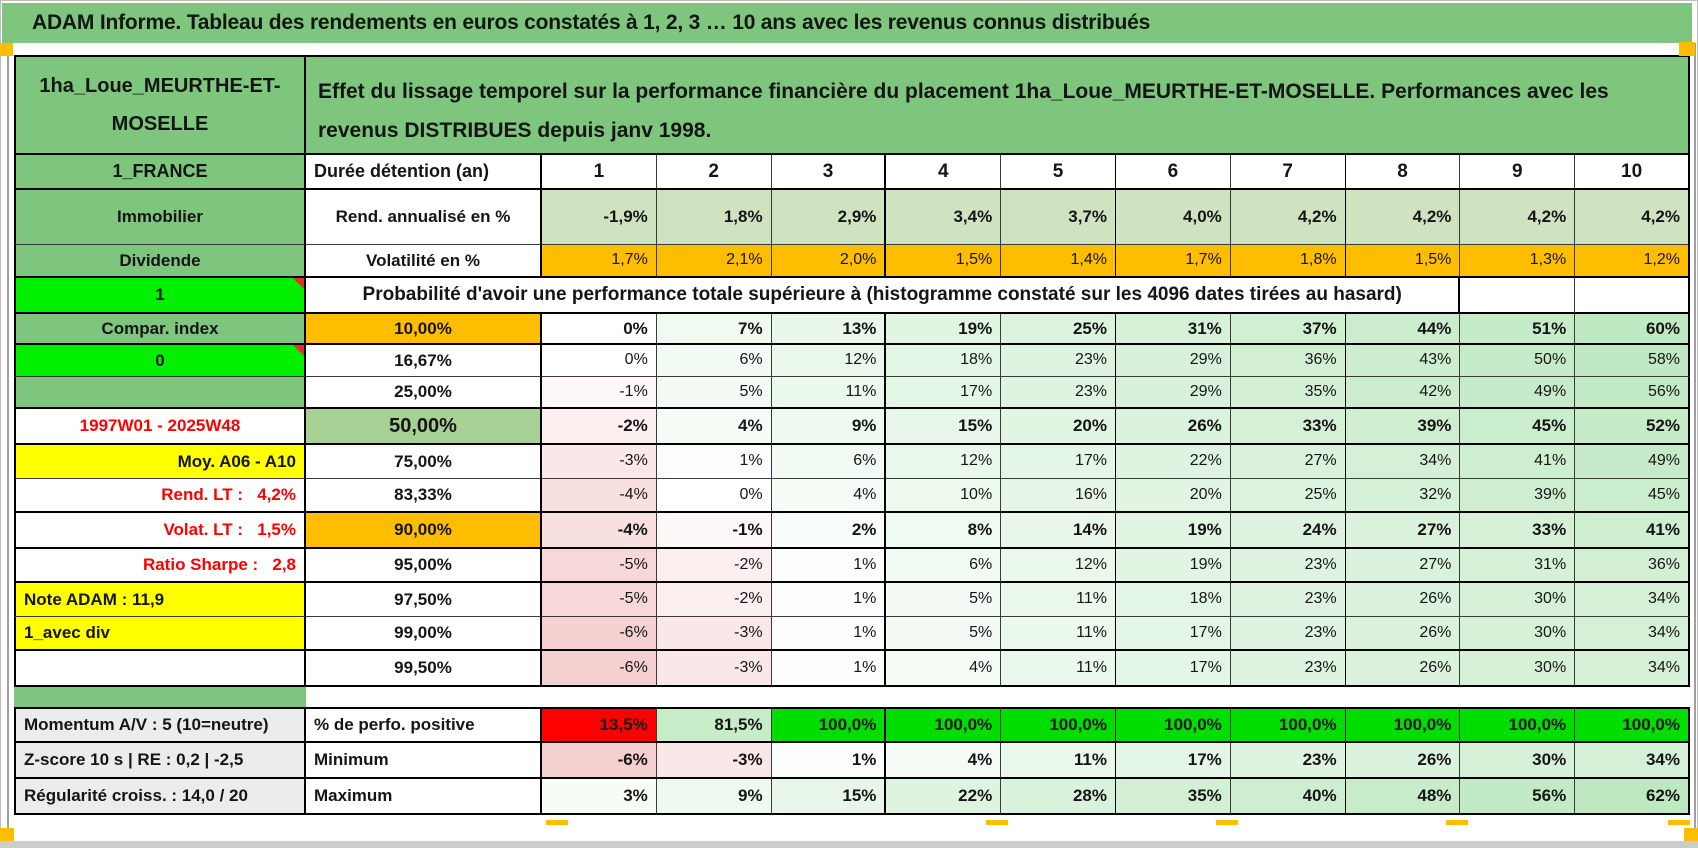 The height and width of the screenshot is (848, 1698). What do you see at coordinates (1173, 329) in the screenshot?
I see `value-cell-p10-y6: 31%` at bounding box center [1173, 329].